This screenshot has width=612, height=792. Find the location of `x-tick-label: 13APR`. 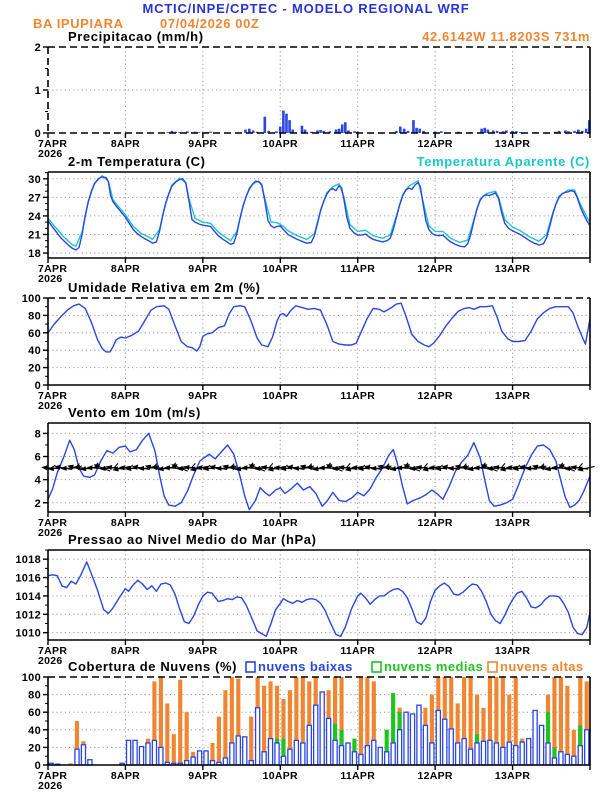

x-tick-label: 13APR is located at coordinates (512, 651).